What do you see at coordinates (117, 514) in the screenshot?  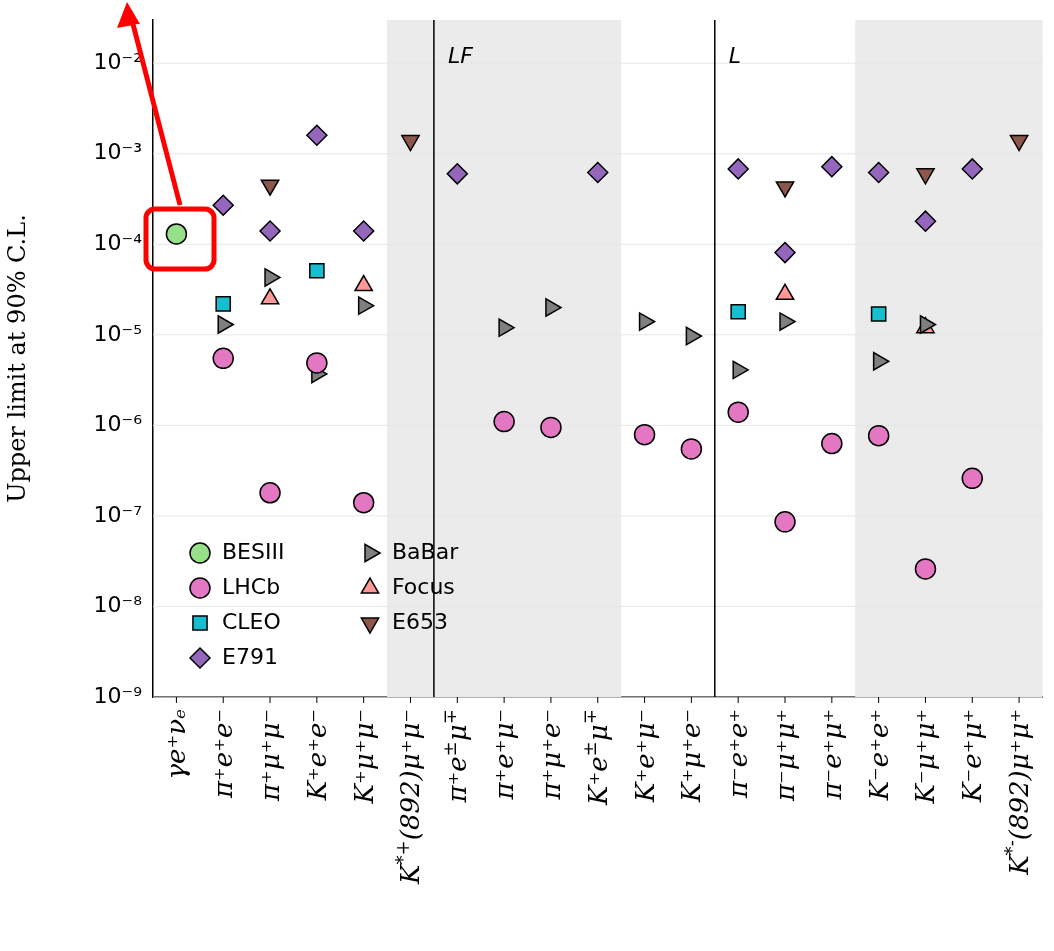 I see `y-tick-label: 10⁻⁷` at bounding box center [117, 514].